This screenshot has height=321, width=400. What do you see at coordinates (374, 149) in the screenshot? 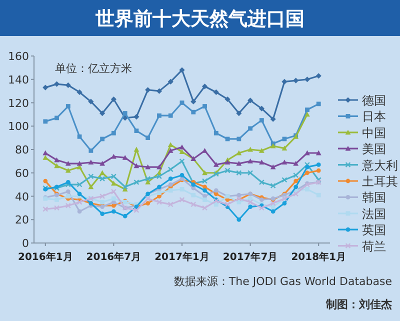
I see `legend-label: 美国` at bounding box center [374, 149].